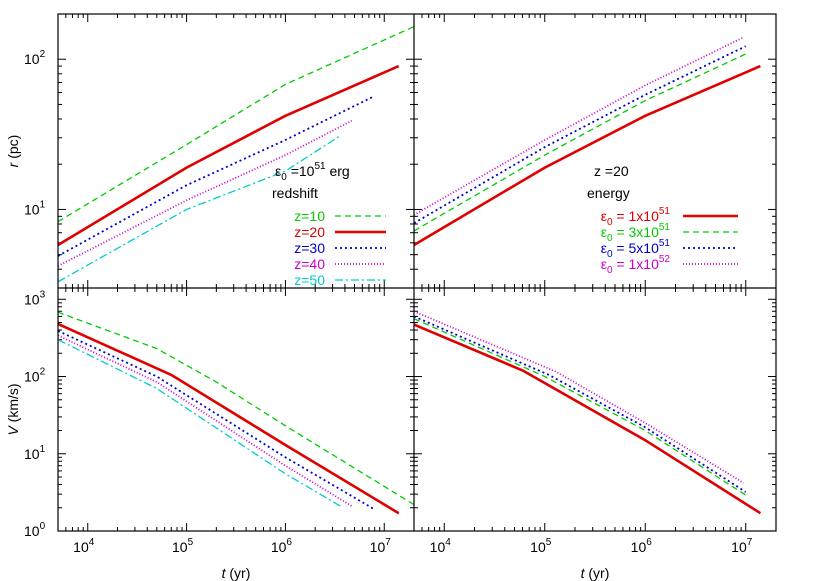  What do you see at coordinates (13, 151) in the screenshot?
I see `y-axis-title: r (pc)` at bounding box center [13, 151].